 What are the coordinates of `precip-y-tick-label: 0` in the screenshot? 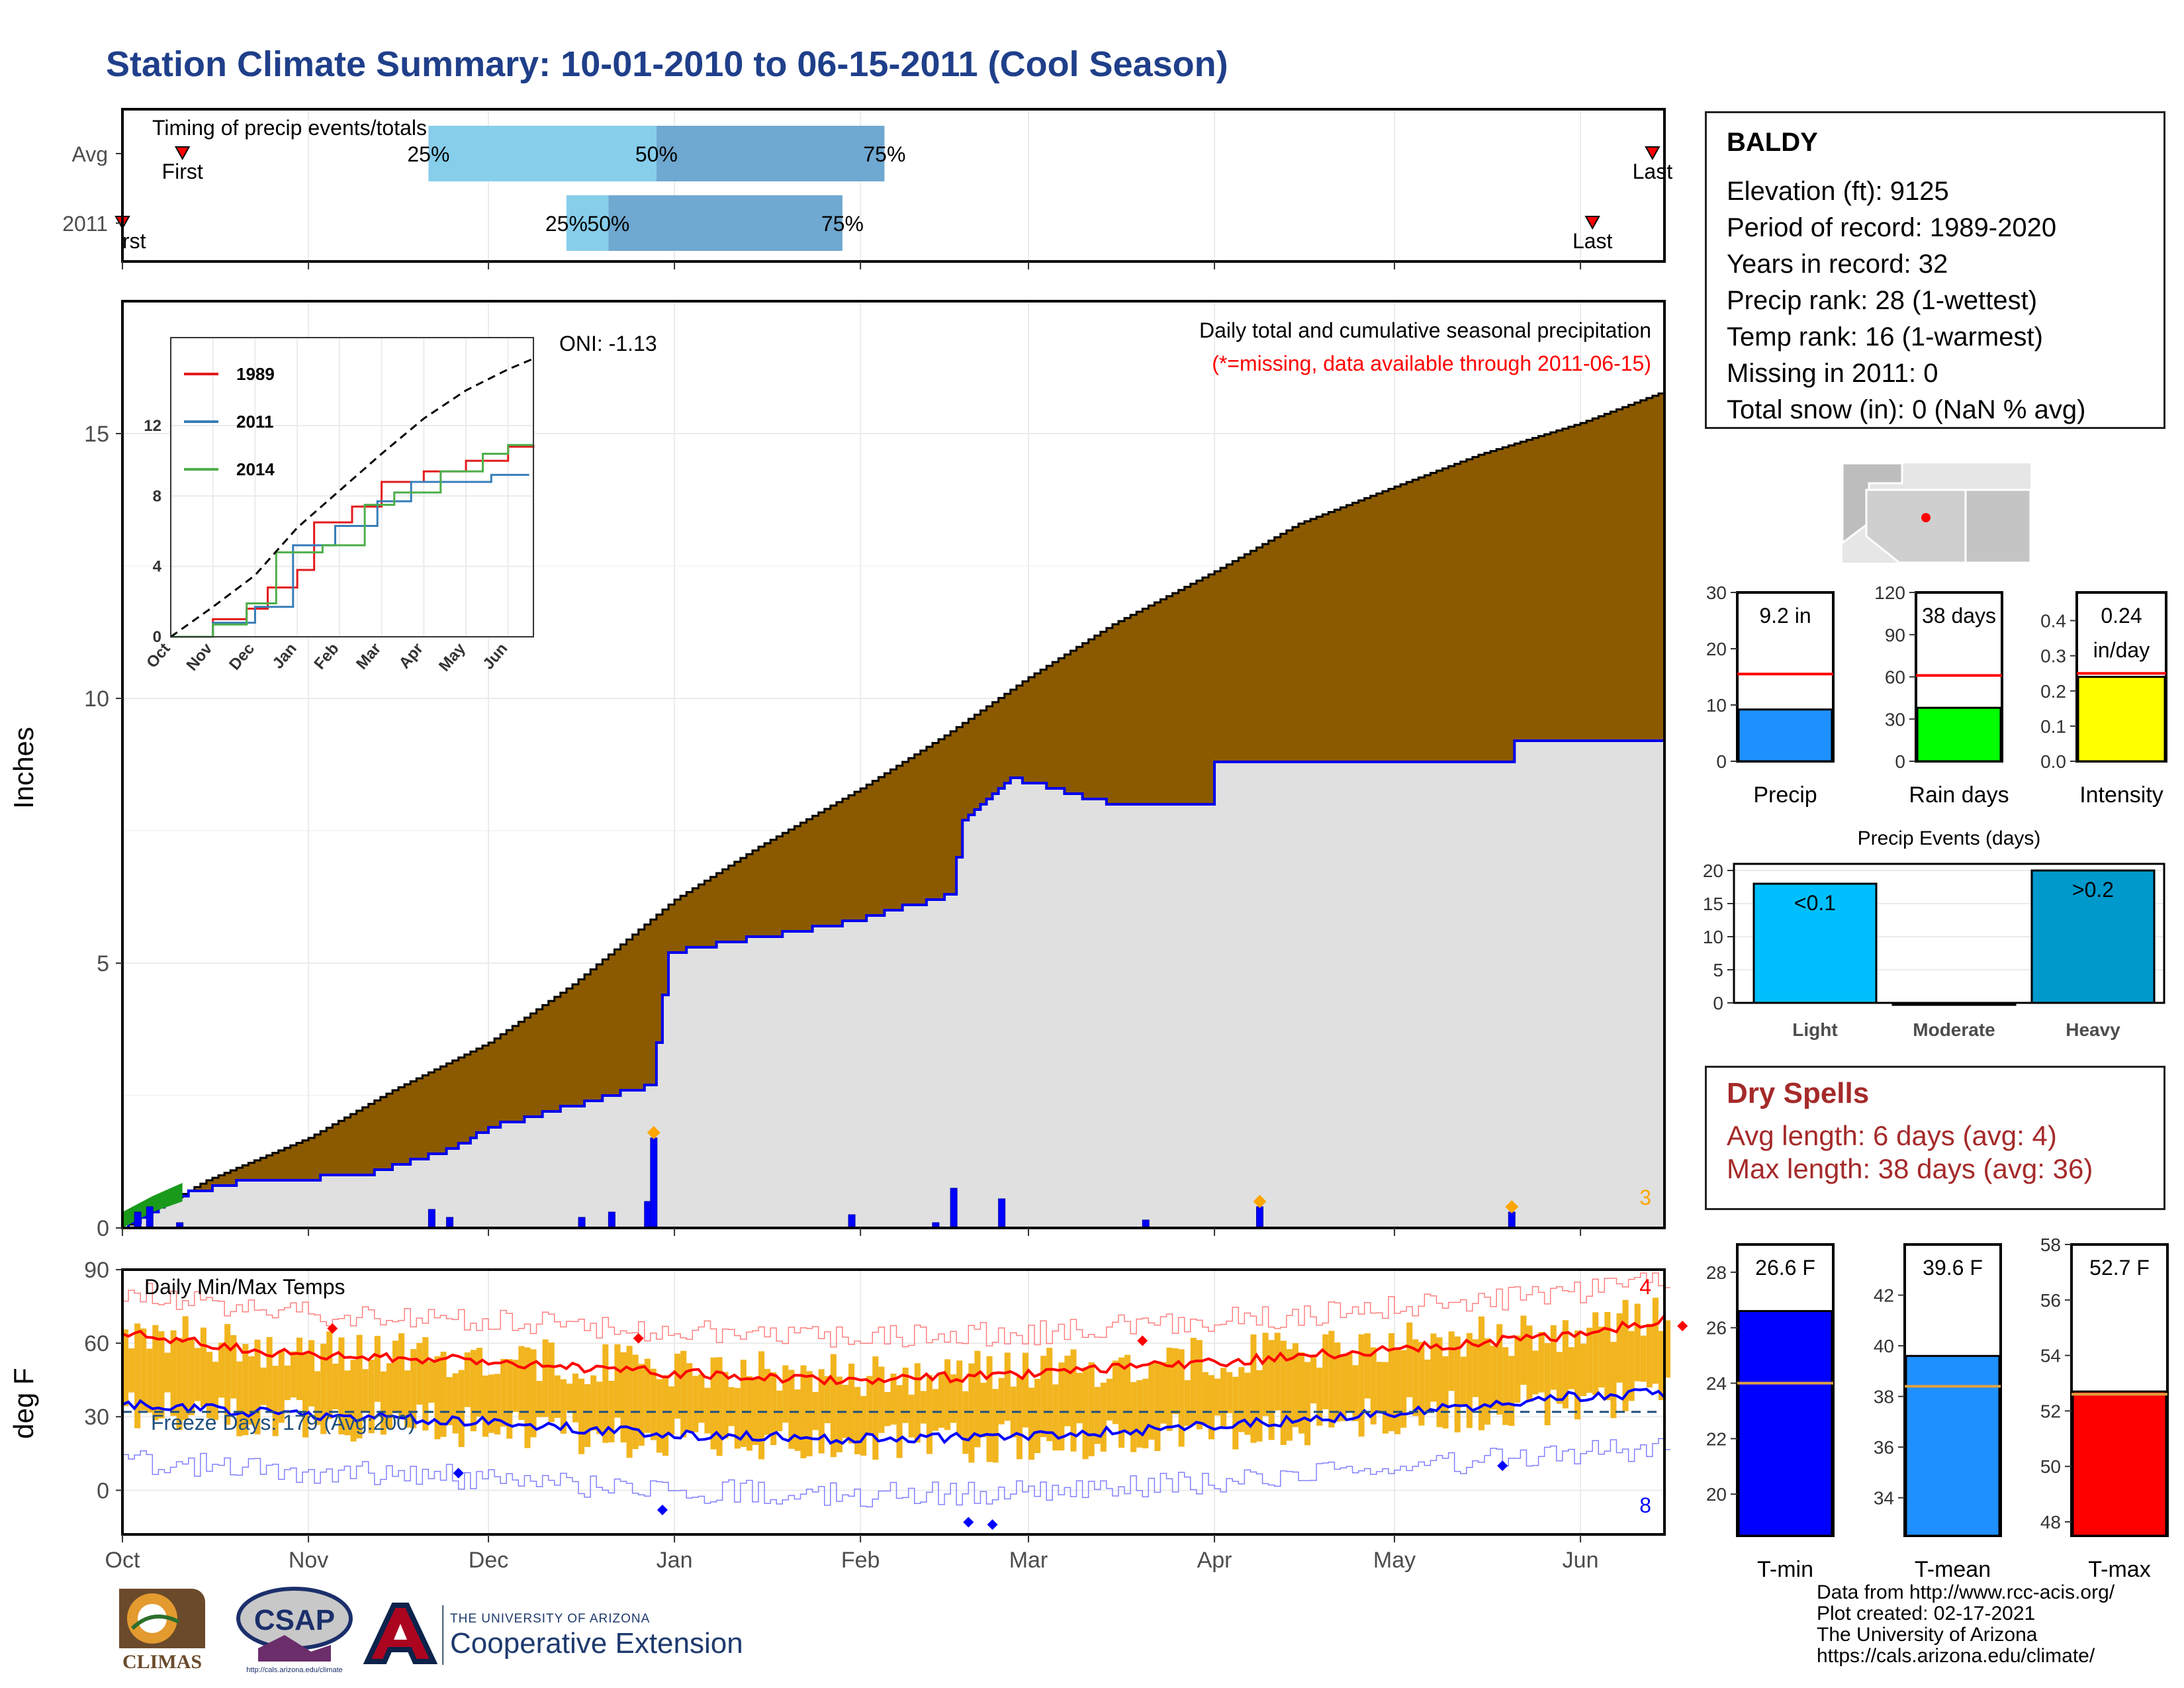 It's located at (103, 1228).